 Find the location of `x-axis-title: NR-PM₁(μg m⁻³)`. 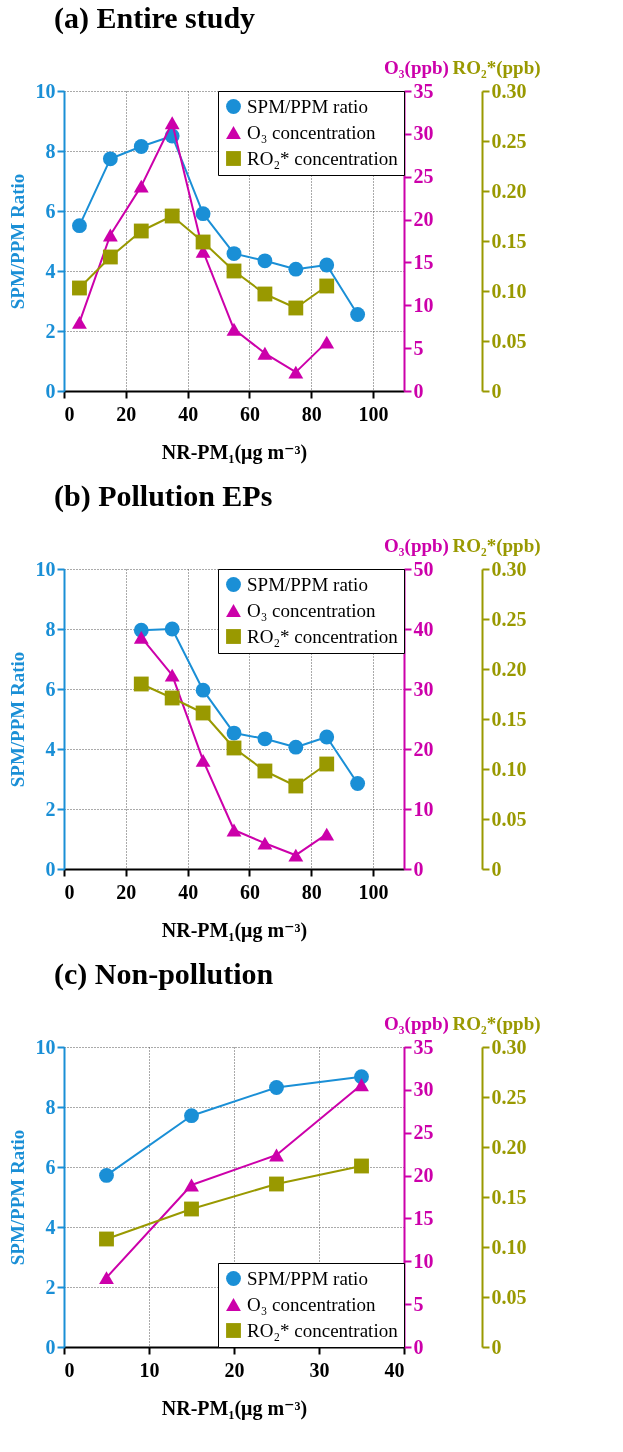

x-axis-title: NR-PM₁(μg m⁻³) is located at coordinates (234, 452).